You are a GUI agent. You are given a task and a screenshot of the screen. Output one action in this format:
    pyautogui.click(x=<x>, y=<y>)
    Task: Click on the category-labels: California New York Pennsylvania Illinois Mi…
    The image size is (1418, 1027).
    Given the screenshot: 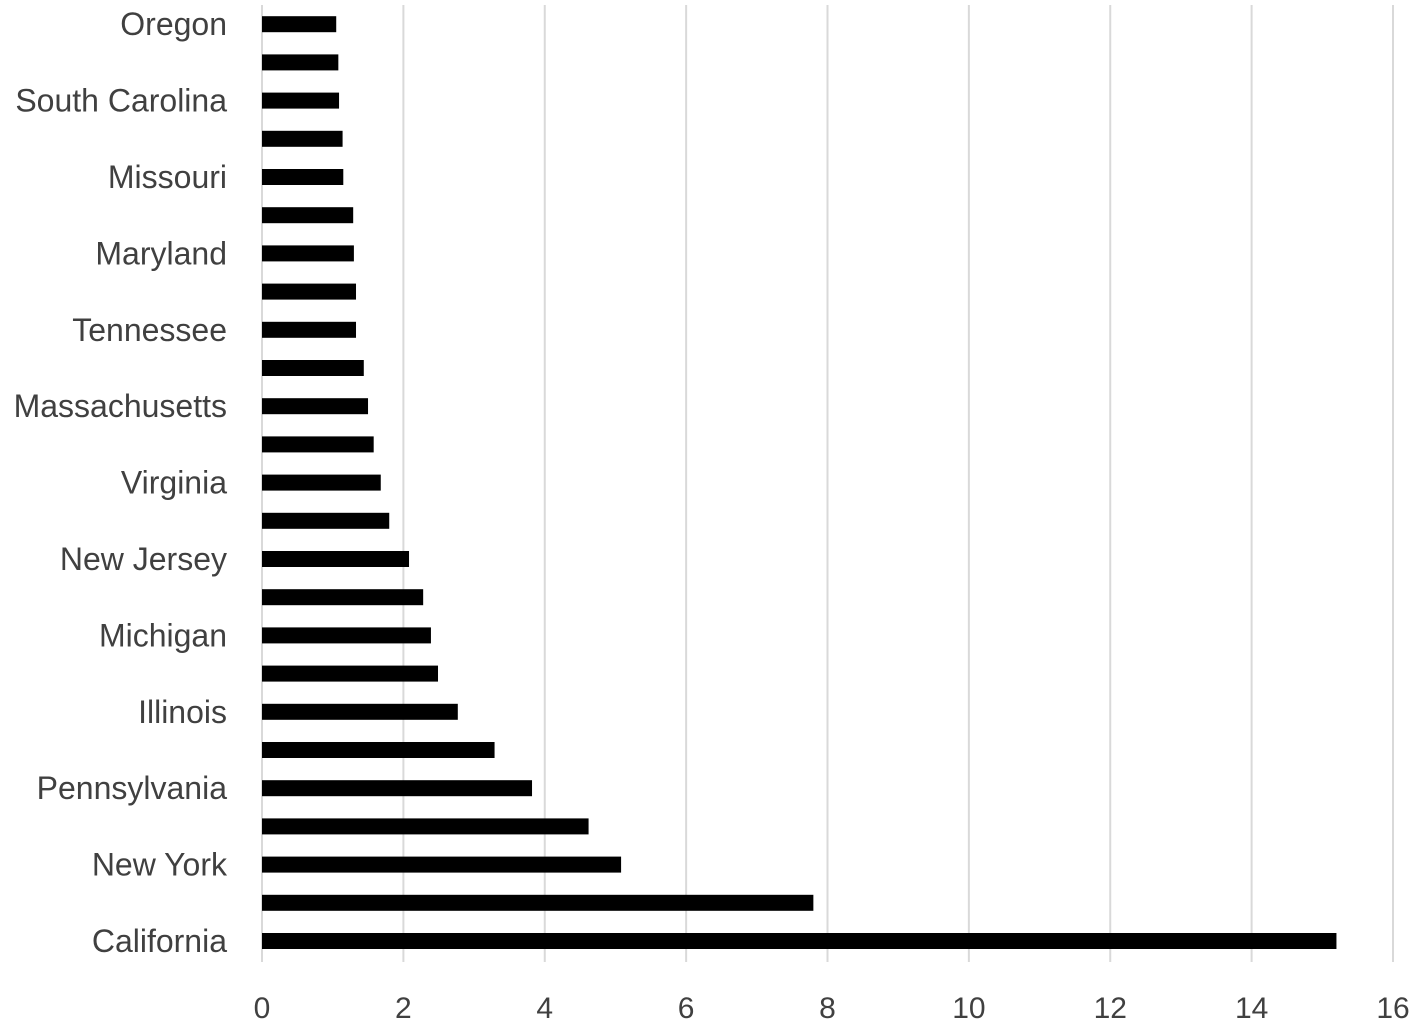 What is the action you would take?
    pyautogui.click(x=121, y=482)
    